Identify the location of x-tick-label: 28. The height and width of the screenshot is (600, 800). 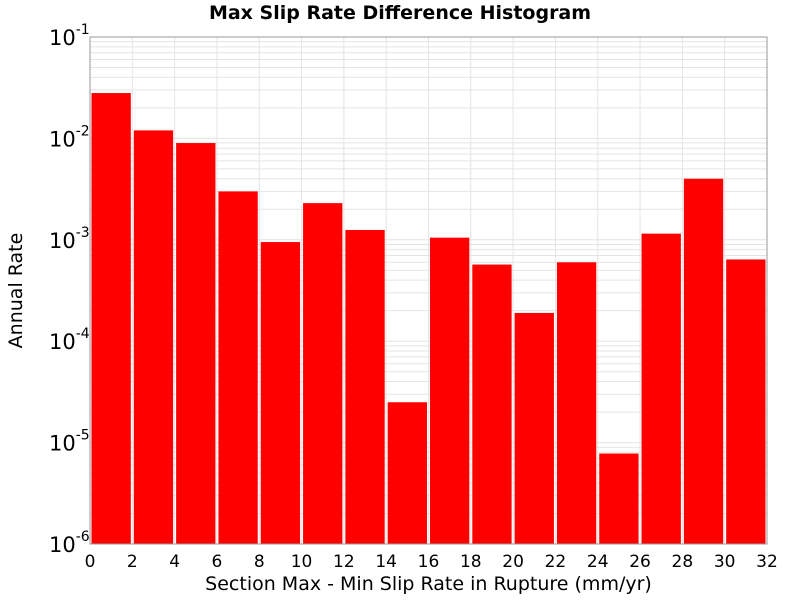
(683, 562).